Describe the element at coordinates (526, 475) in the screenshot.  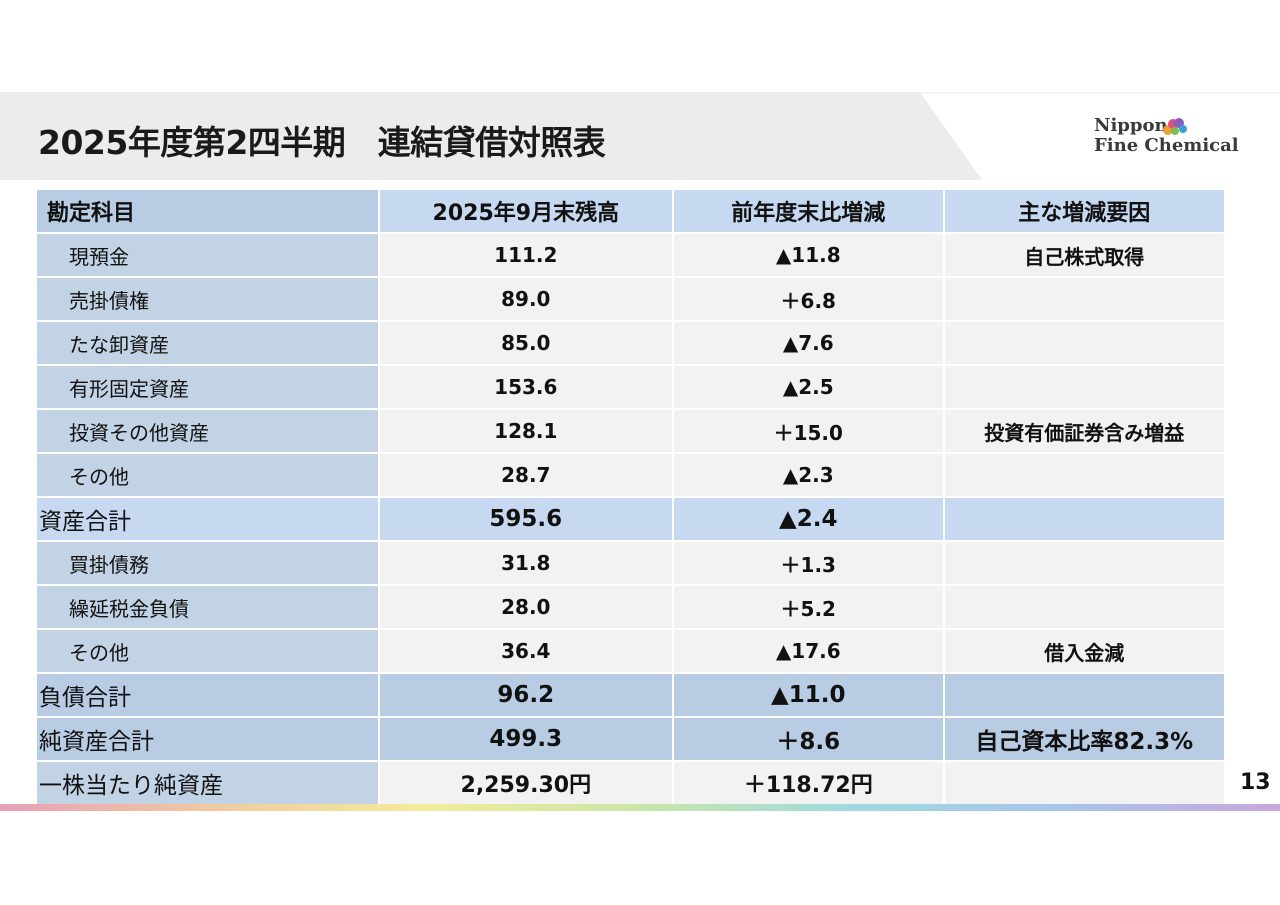
I see `value-cell: 28.7` at that location.